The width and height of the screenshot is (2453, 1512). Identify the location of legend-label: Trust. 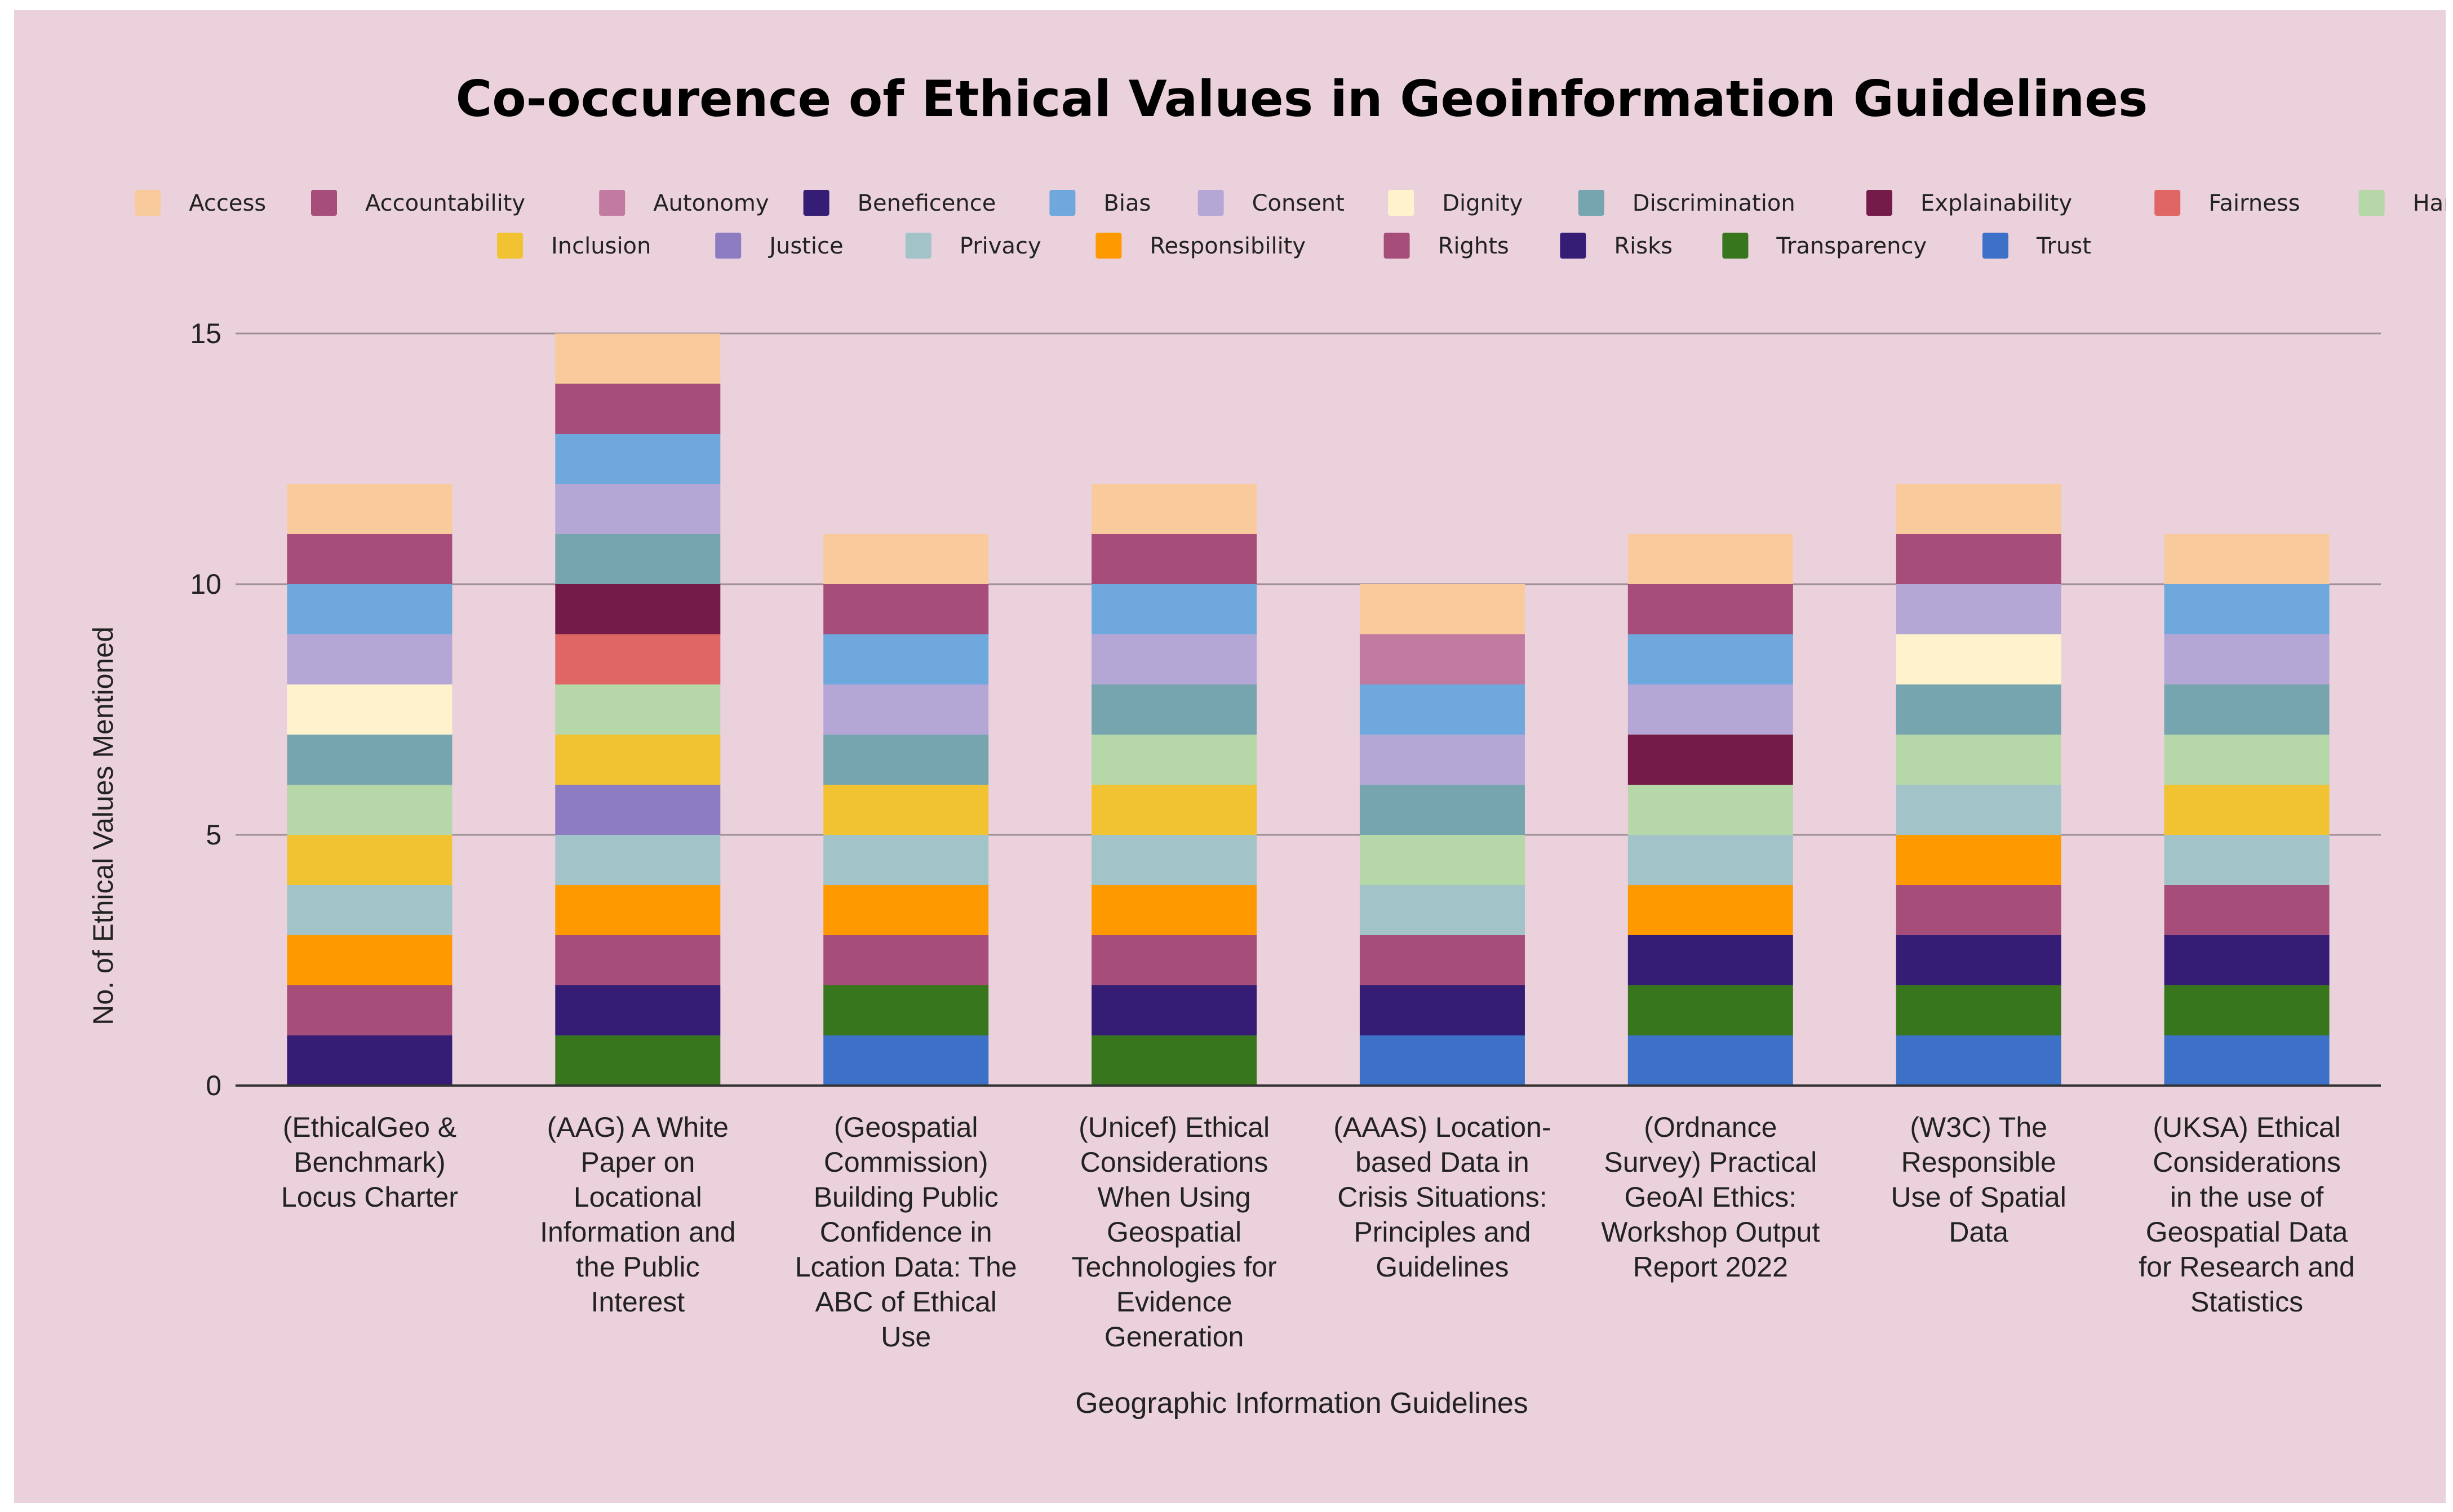
(2063, 246).